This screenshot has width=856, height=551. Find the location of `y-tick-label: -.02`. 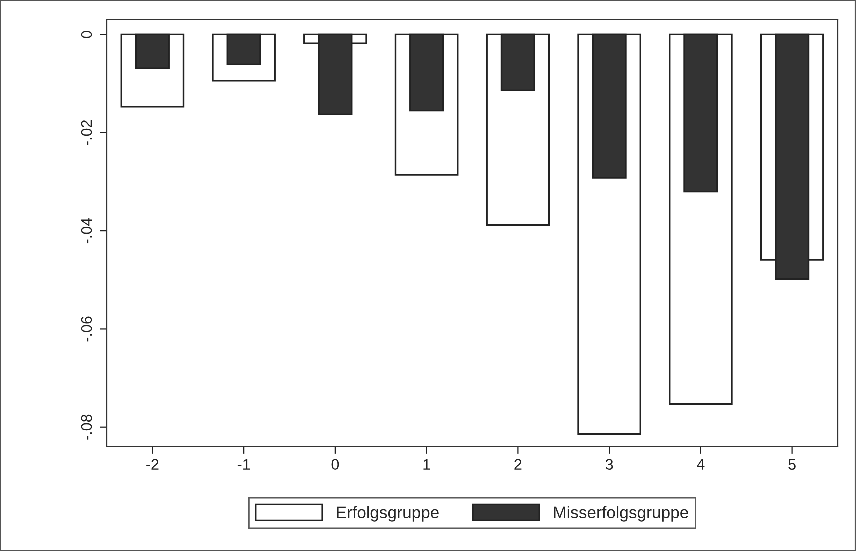

y-tick-label: -.02 is located at coordinates (86, 133).